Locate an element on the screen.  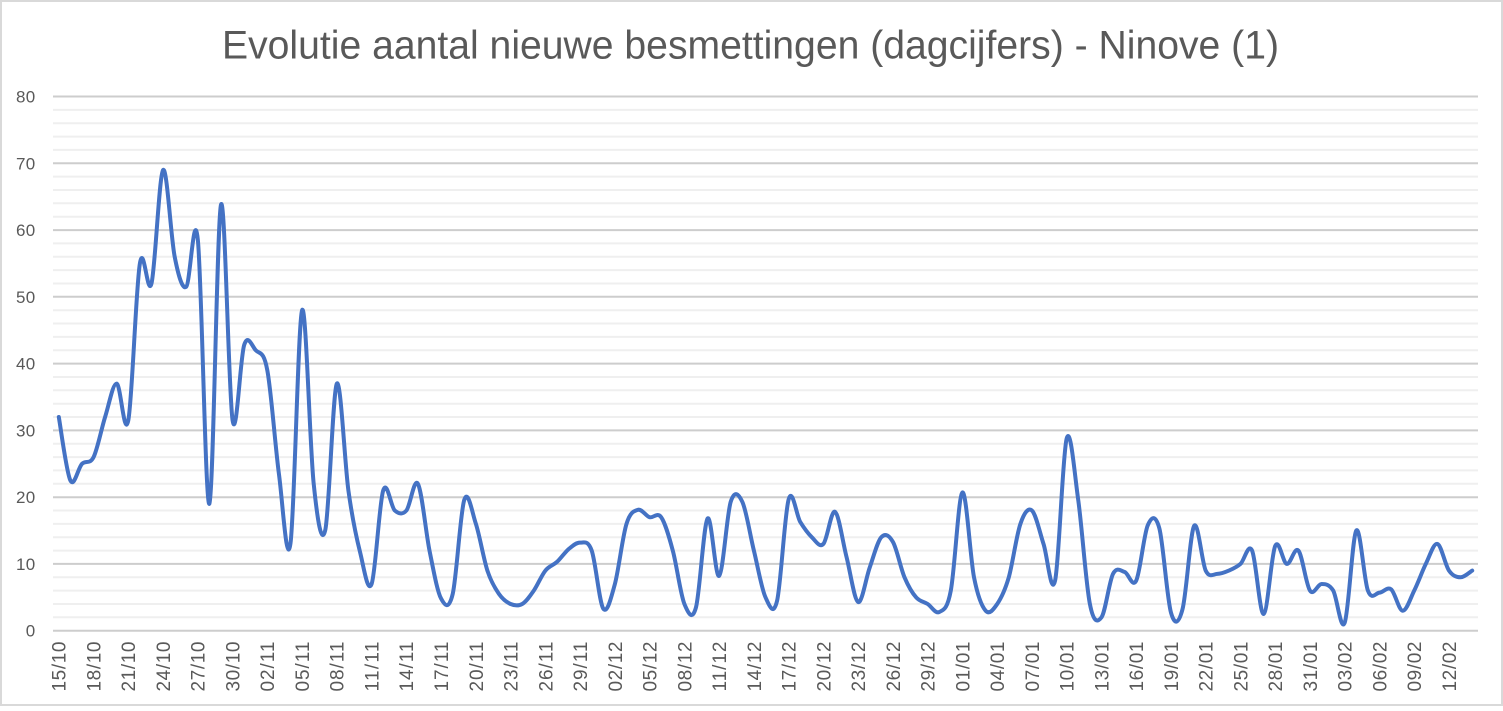
svg-text: 01/01 is located at coordinates (963, 667).